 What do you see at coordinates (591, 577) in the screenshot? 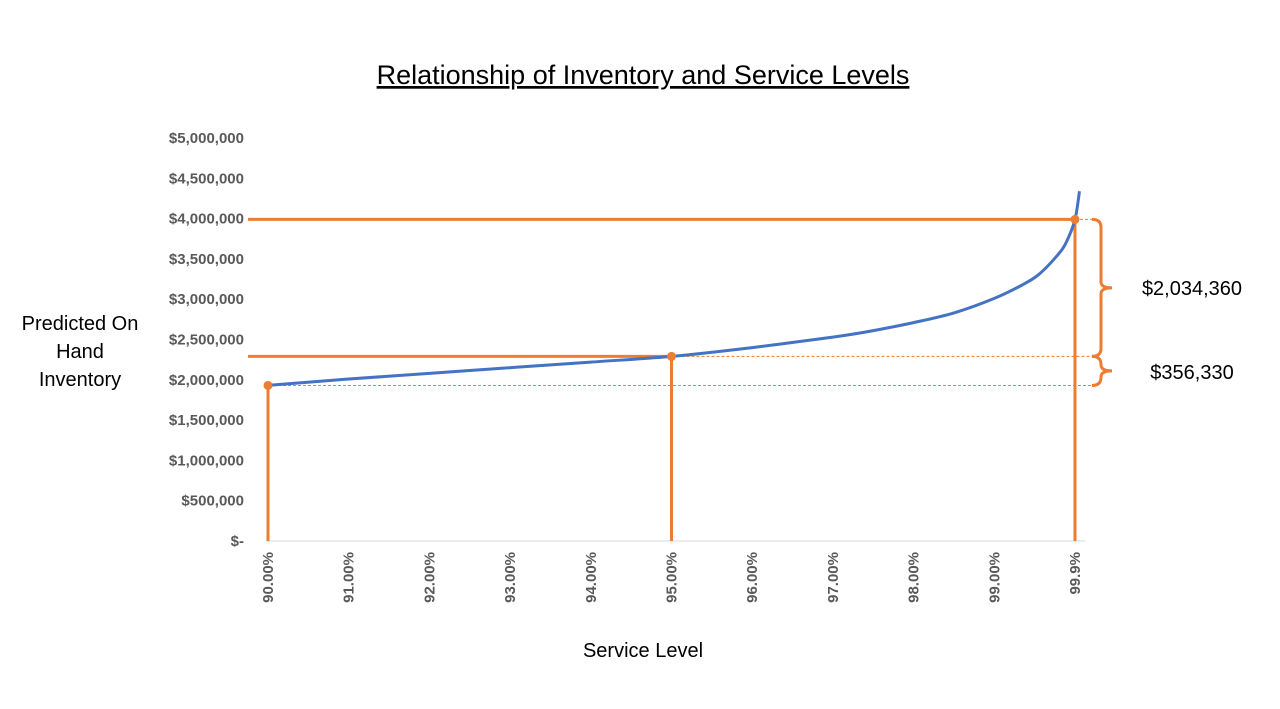
I see `x-tick-label: 94.00%` at bounding box center [591, 577].